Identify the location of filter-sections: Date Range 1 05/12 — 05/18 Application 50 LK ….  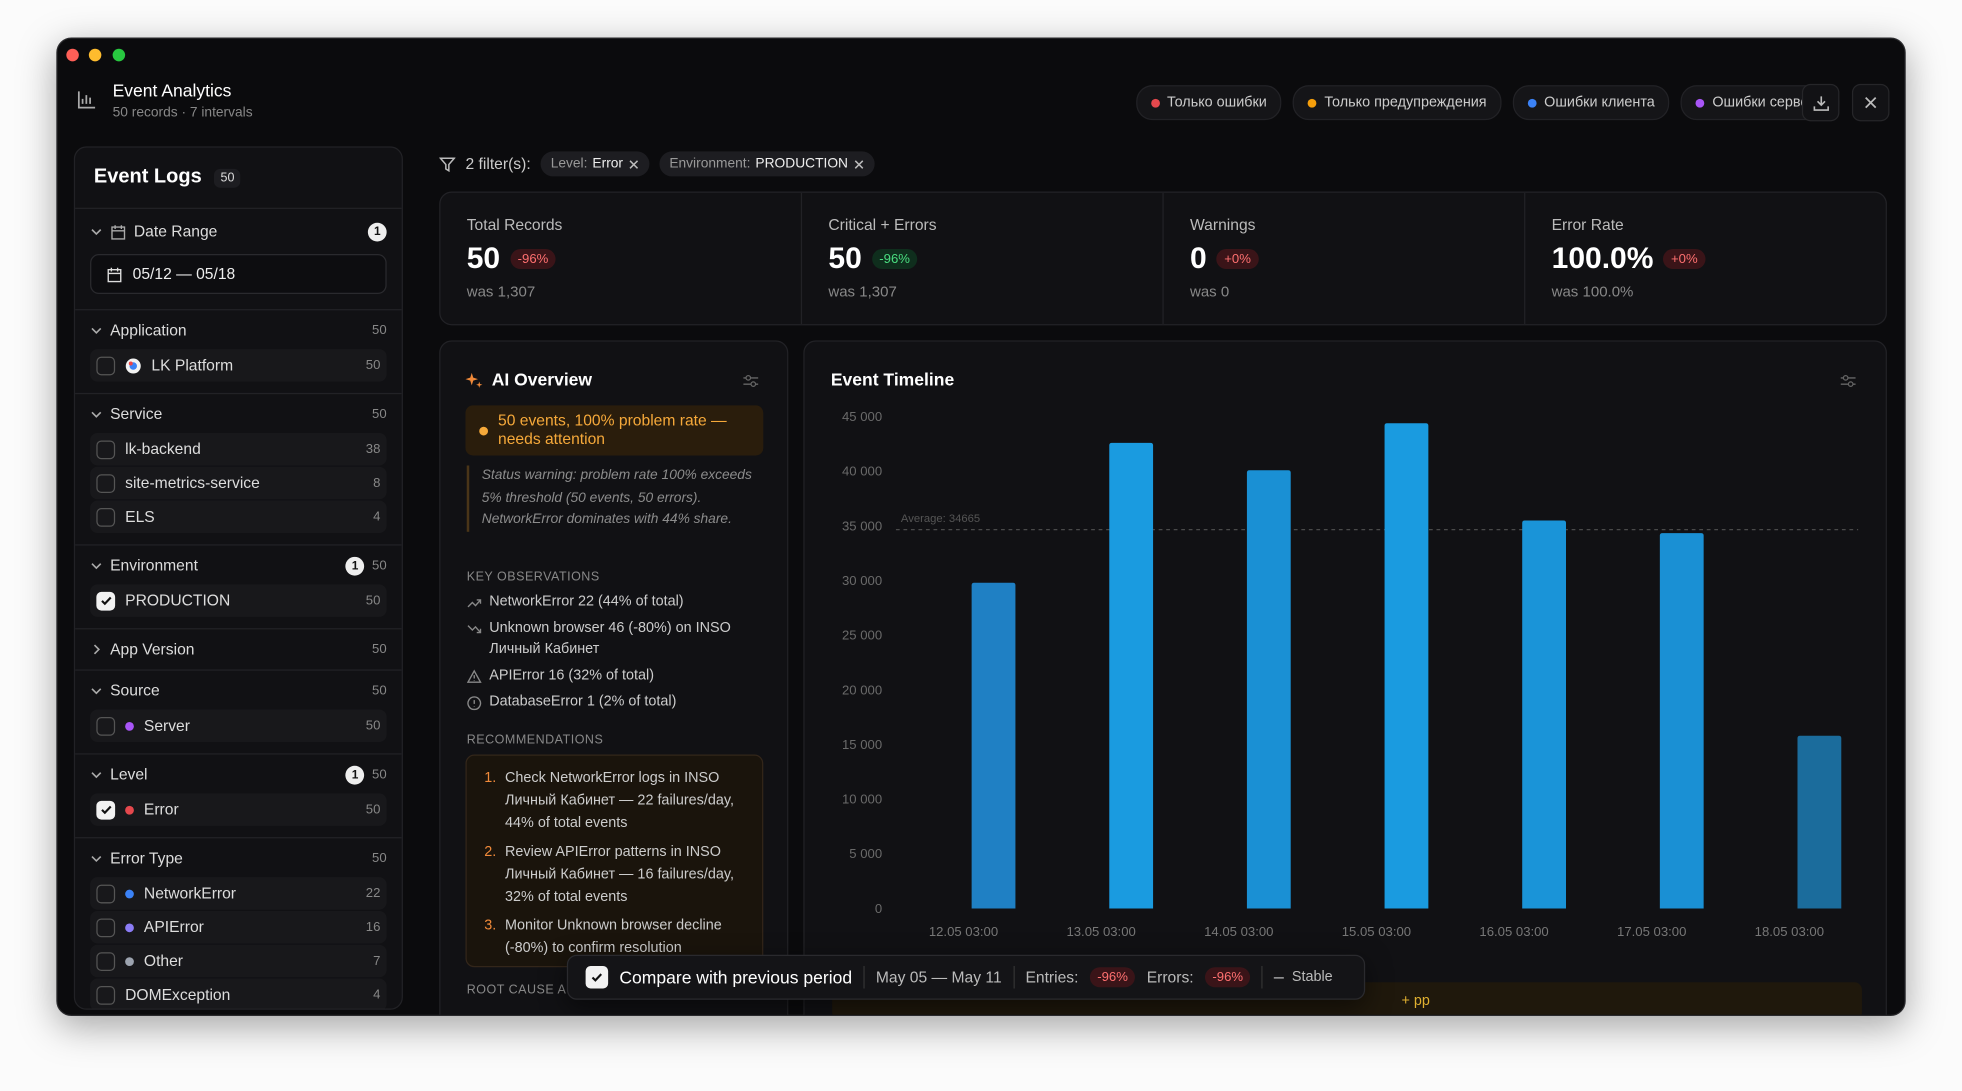
(238, 609).